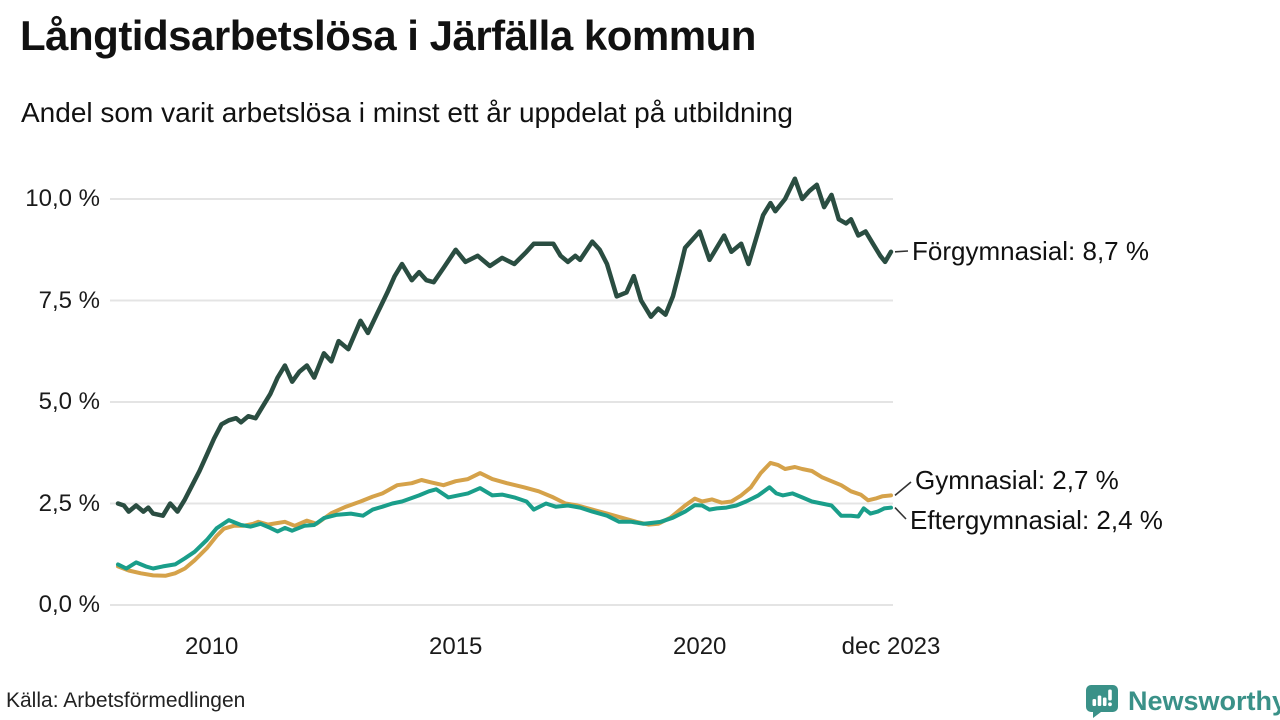 The width and height of the screenshot is (1280, 720). What do you see at coordinates (699, 646) in the screenshot?
I see `x-tick-label: 2020` at bounding box center [699, 646].